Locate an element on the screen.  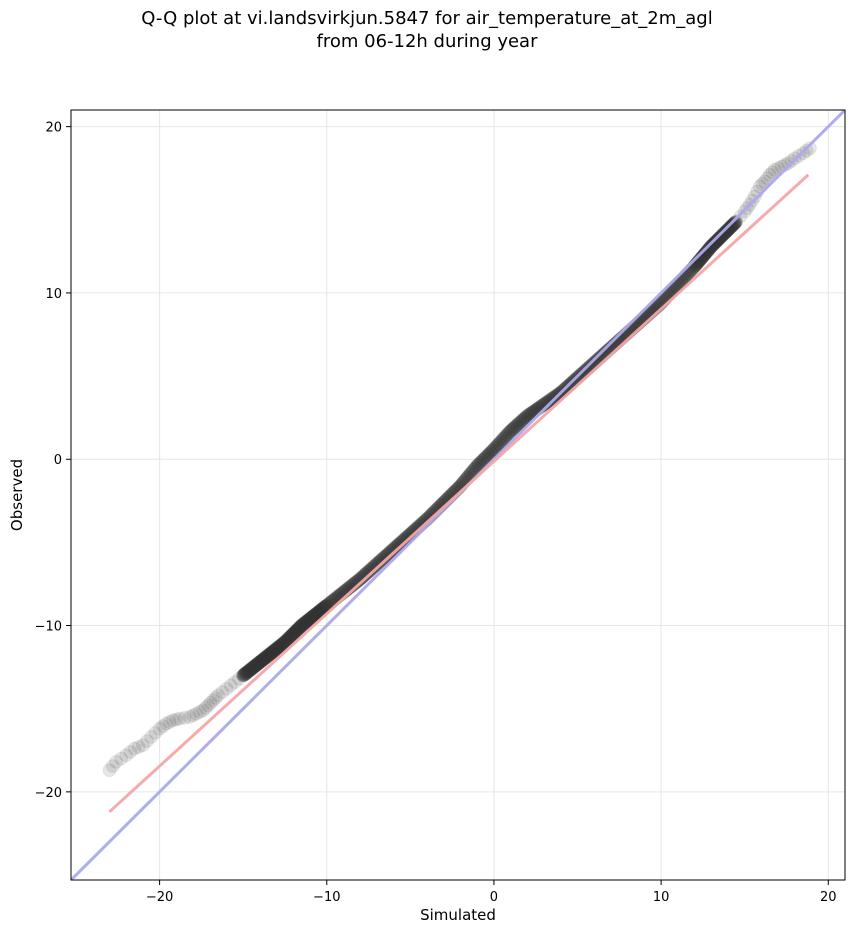
y-tick-label: −20 is located at coordinates (48, 793).